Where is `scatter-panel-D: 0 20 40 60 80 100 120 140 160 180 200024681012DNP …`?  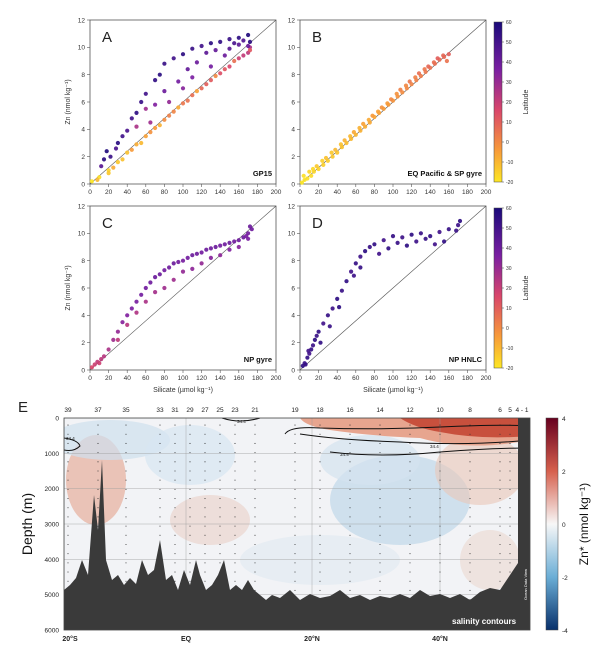 scatter-panel-D: 0 20 40 60 80 100 120 140 160 180 200024681012DNP … is located at coordinates (409, 298).